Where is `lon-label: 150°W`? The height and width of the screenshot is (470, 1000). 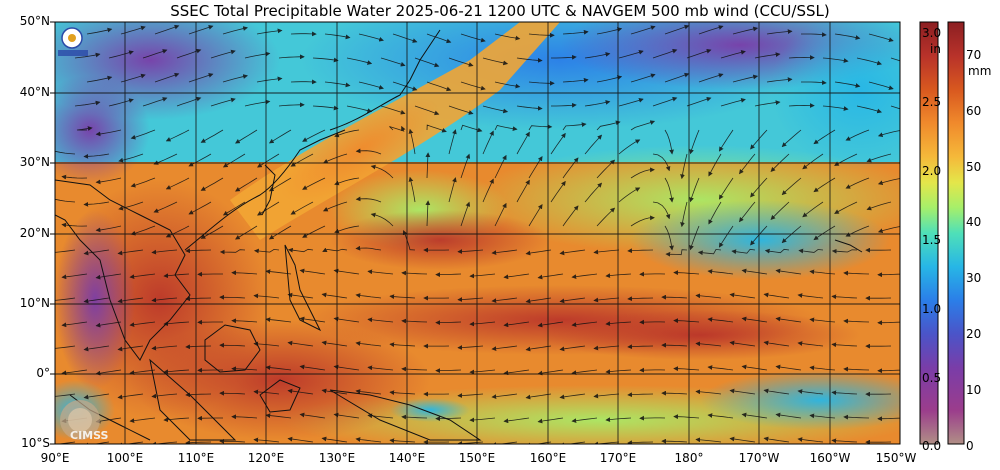 lon-label: 150°W is located at coordinates (896, 458).